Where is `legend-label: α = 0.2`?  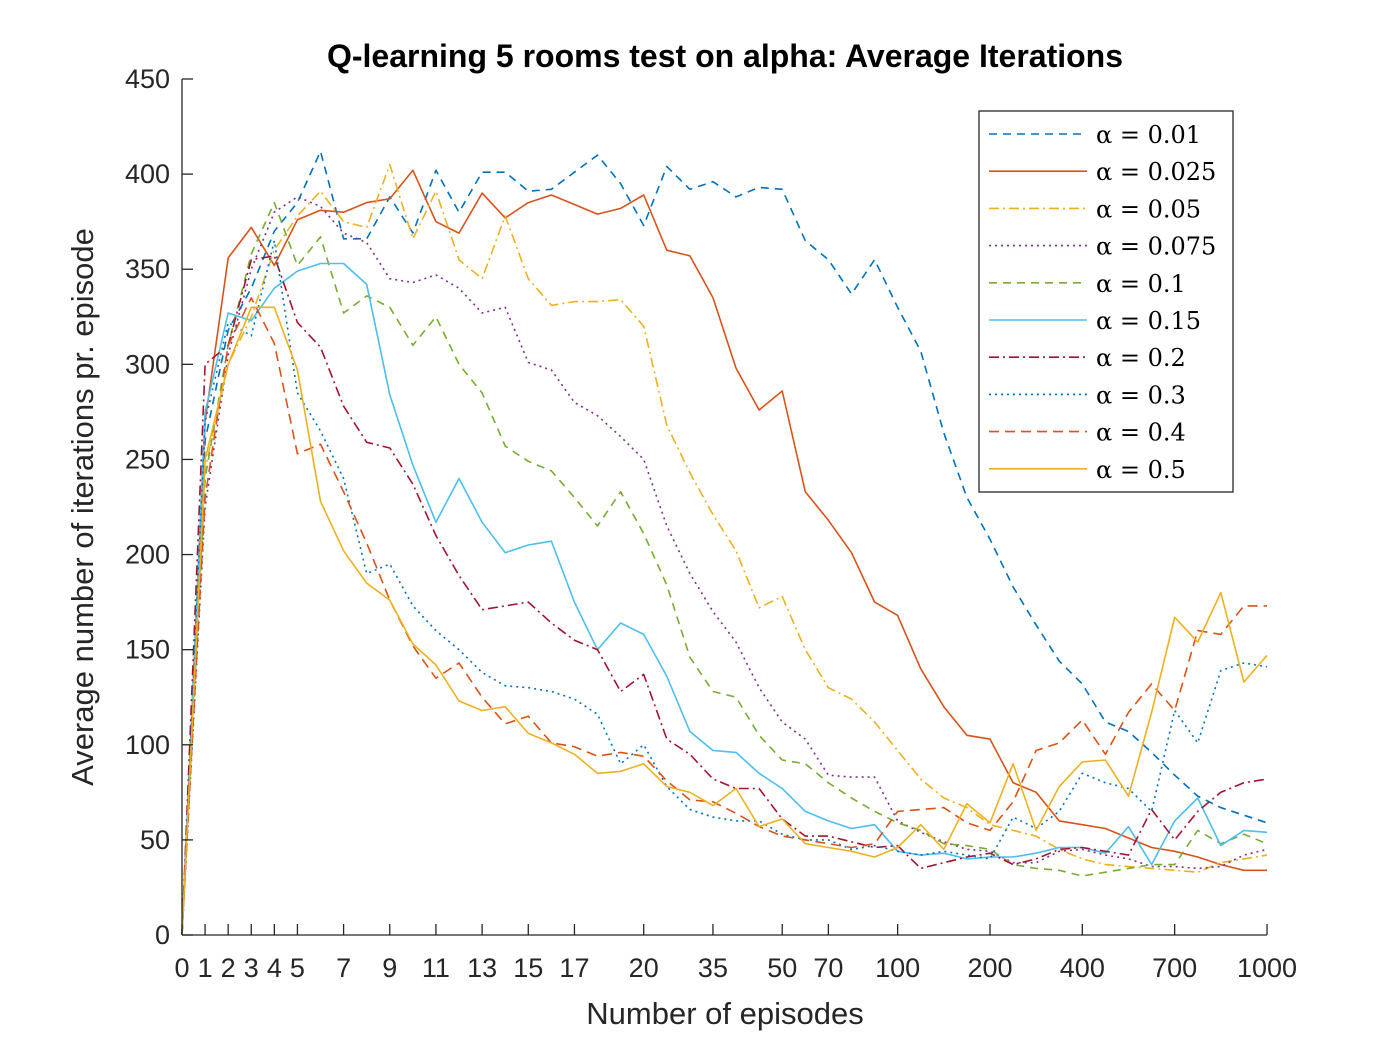 legend-label: α = 0.2 is located at coordinates (1141, 358).